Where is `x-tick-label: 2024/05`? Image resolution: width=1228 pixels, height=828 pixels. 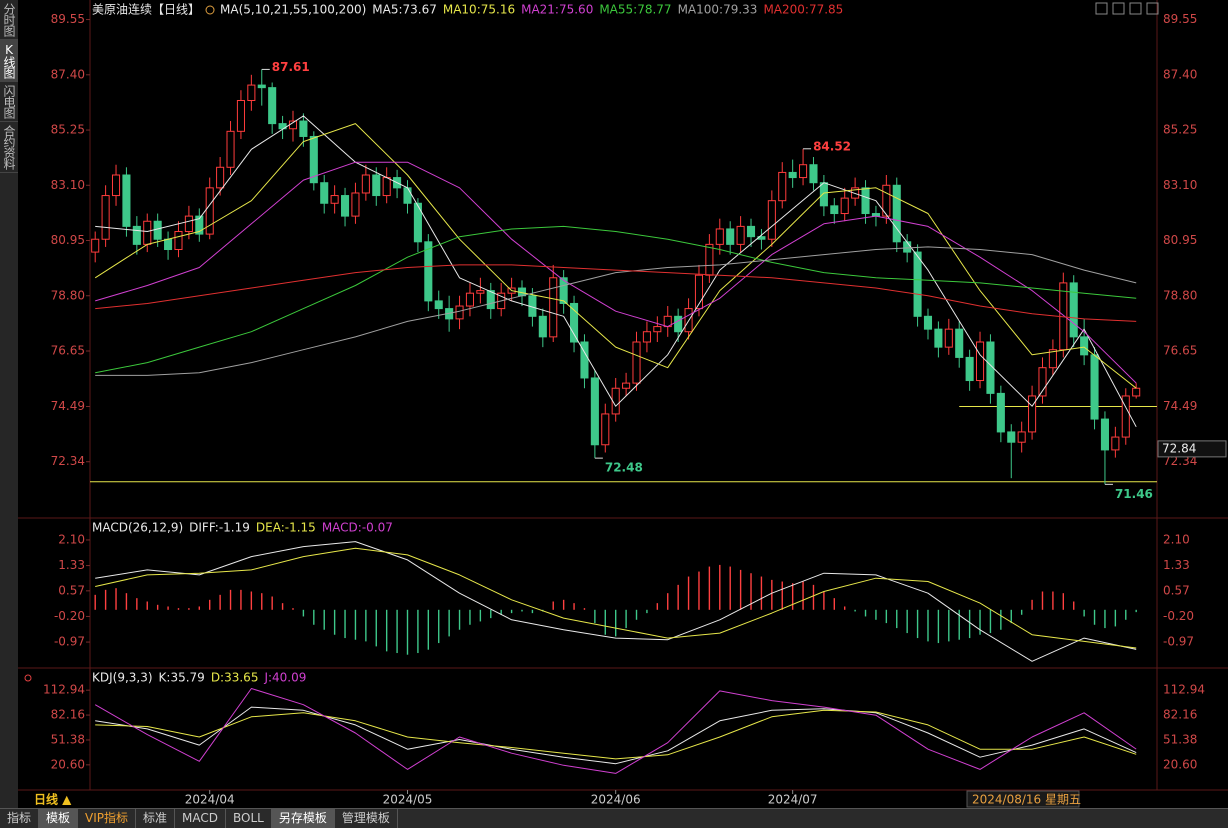 x-tick-label: 2024/05 is located at coordinates (408, 800).